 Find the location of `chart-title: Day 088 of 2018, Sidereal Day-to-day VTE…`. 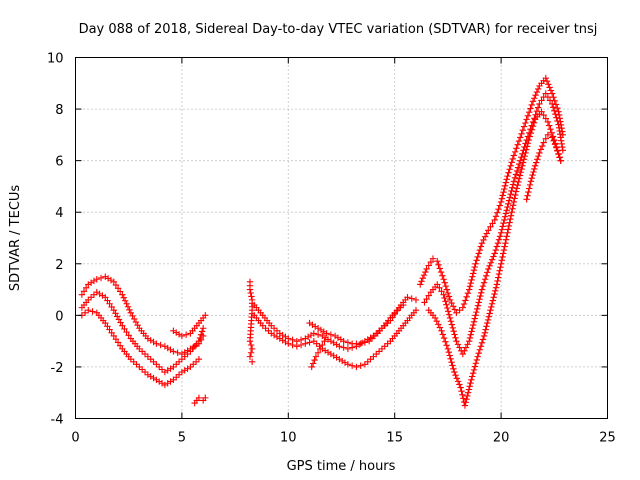

chart-title: Day 088 of 2018, Sidereal Day-to-day VTE… is located at coordinates (338, 29).